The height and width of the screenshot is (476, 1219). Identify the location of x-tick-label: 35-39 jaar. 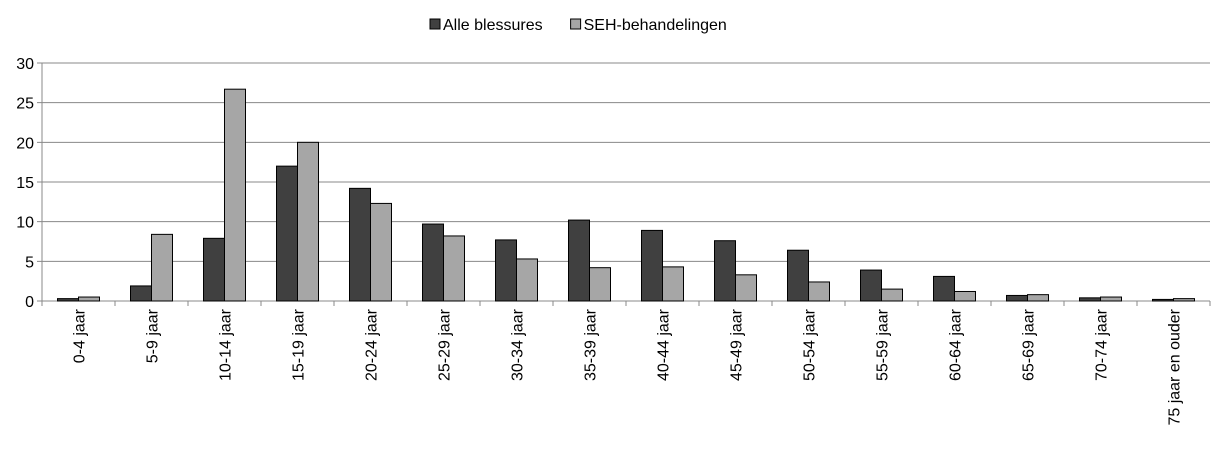
(591, 344).